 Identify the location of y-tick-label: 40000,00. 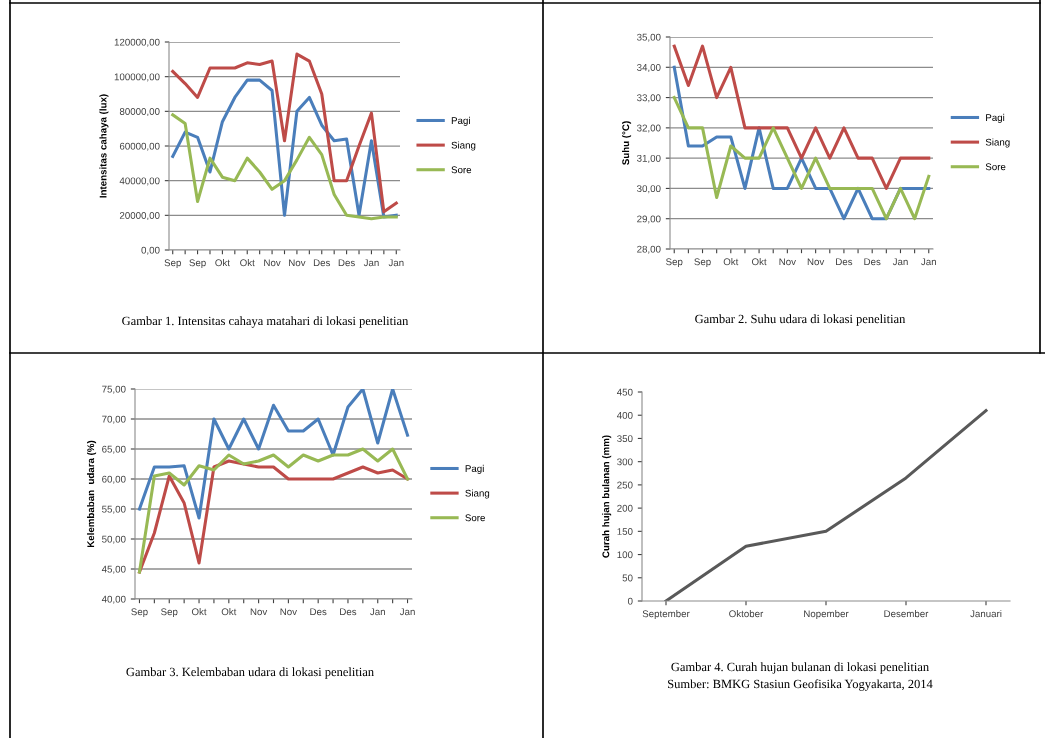
(139, 181).